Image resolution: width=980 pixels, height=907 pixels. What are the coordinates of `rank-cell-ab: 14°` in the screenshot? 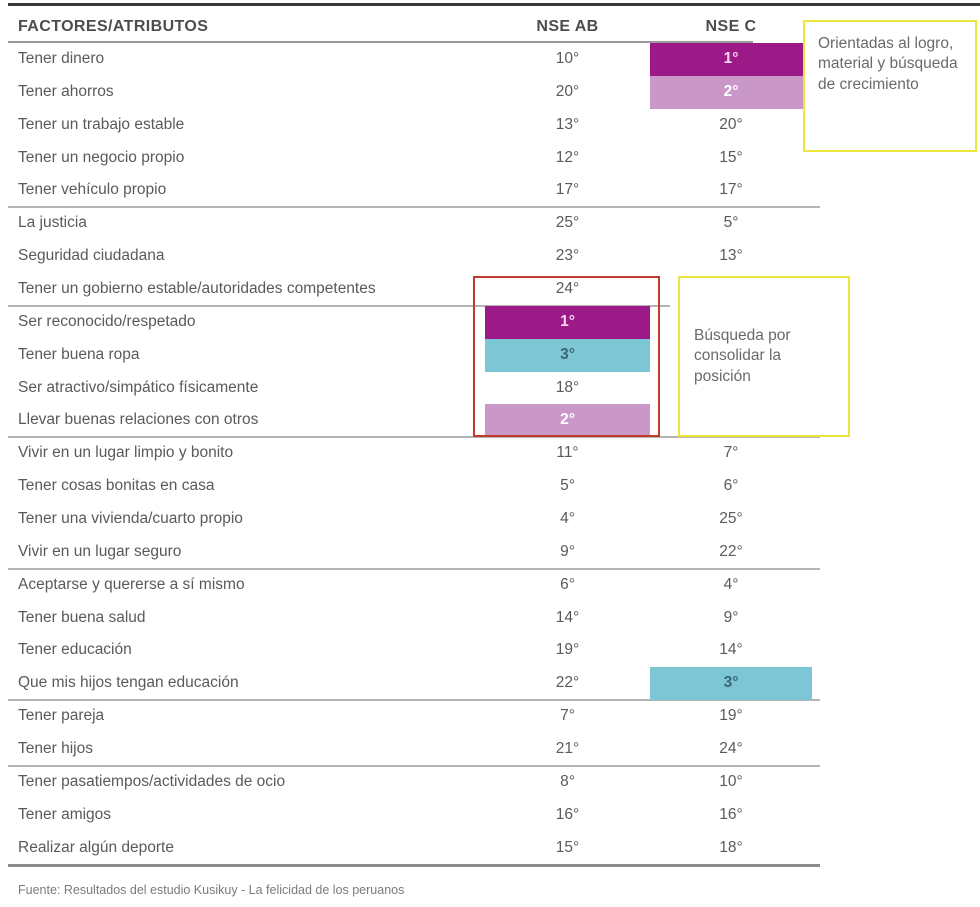 It's located at (567, 617).